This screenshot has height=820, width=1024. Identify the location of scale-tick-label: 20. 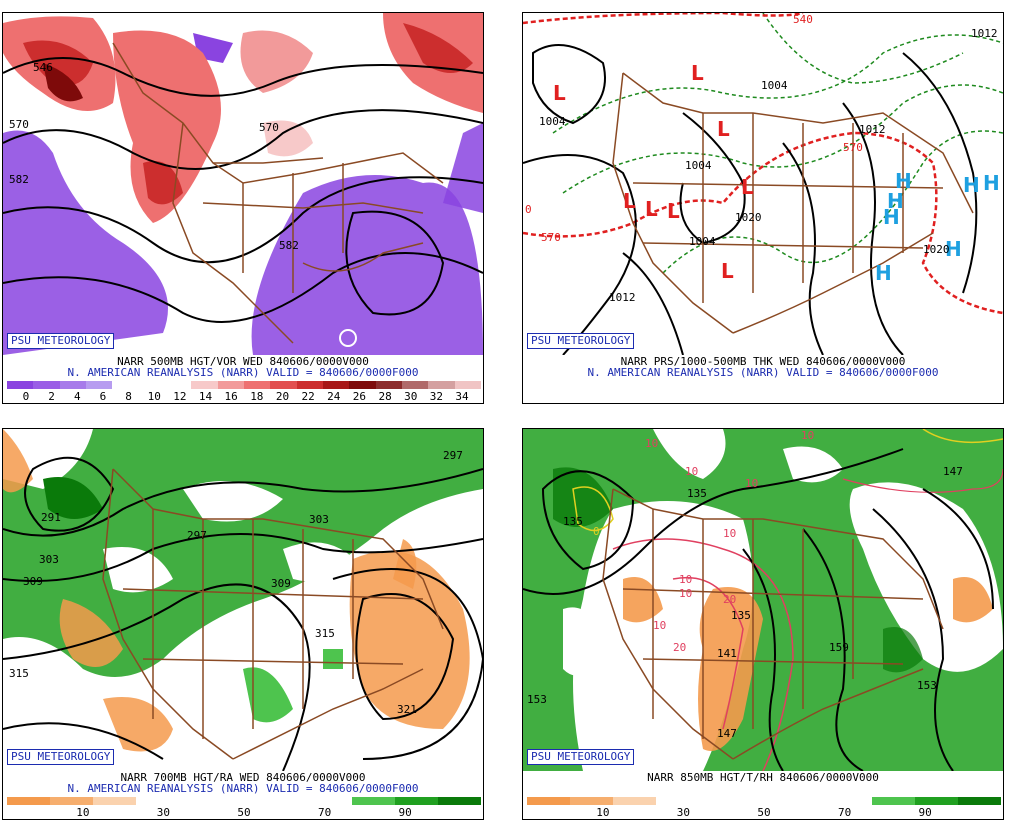
(282, 396).